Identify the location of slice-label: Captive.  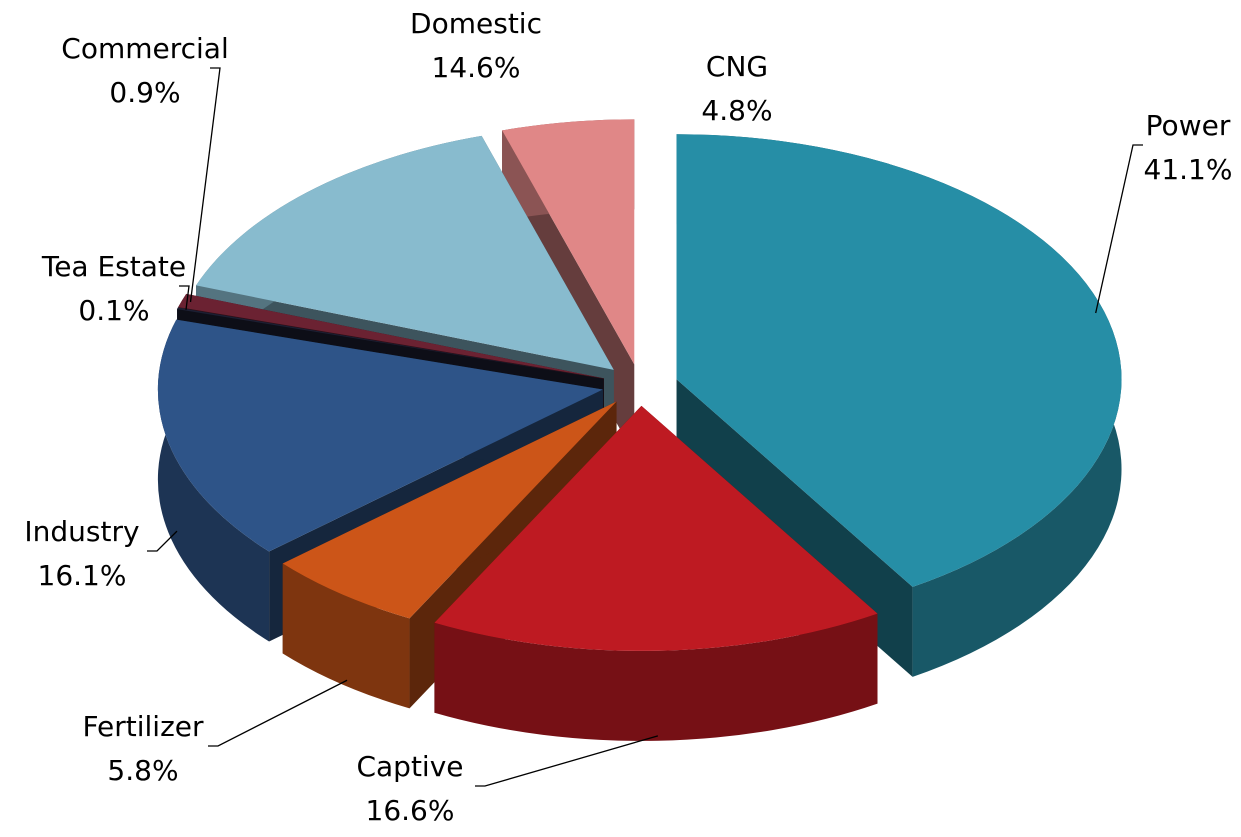
(409, 766).